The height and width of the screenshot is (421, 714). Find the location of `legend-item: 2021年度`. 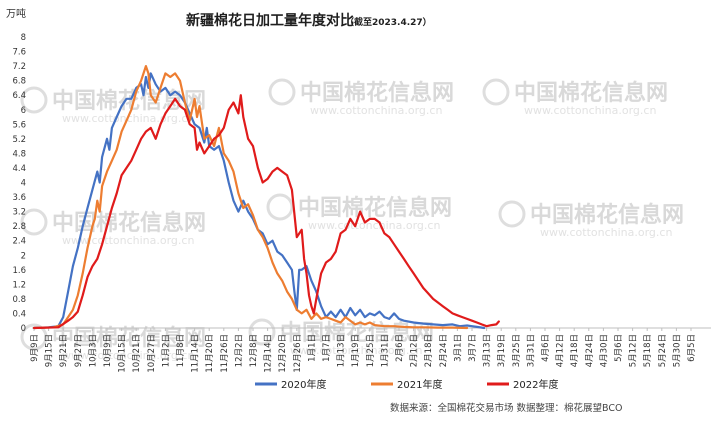

legend-item: 2021年度 is located at coordinates (406, 384).